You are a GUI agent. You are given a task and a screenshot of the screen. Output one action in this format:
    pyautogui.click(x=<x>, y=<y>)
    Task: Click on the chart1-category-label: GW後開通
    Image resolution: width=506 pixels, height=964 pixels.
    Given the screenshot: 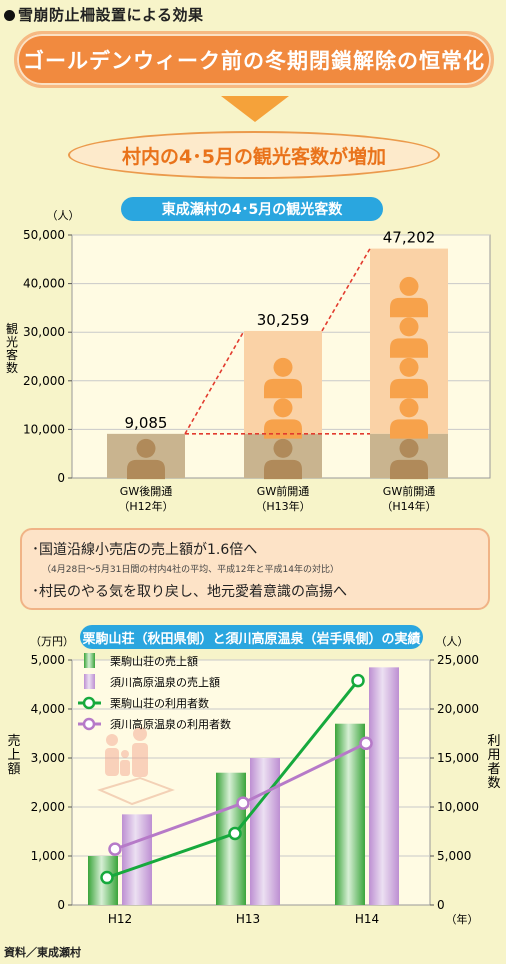 What is the action you would take?
    pyautogui.click(x=146, y=491)
    